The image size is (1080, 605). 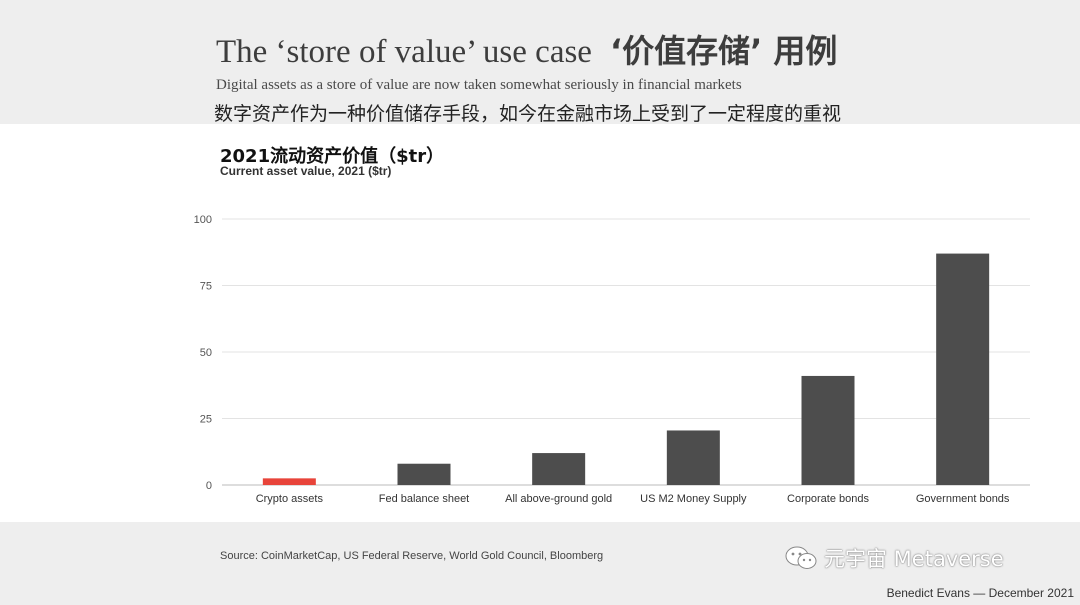 I want to click on x-tick-label: Fed balance sheet, so click(x=424, y=499).